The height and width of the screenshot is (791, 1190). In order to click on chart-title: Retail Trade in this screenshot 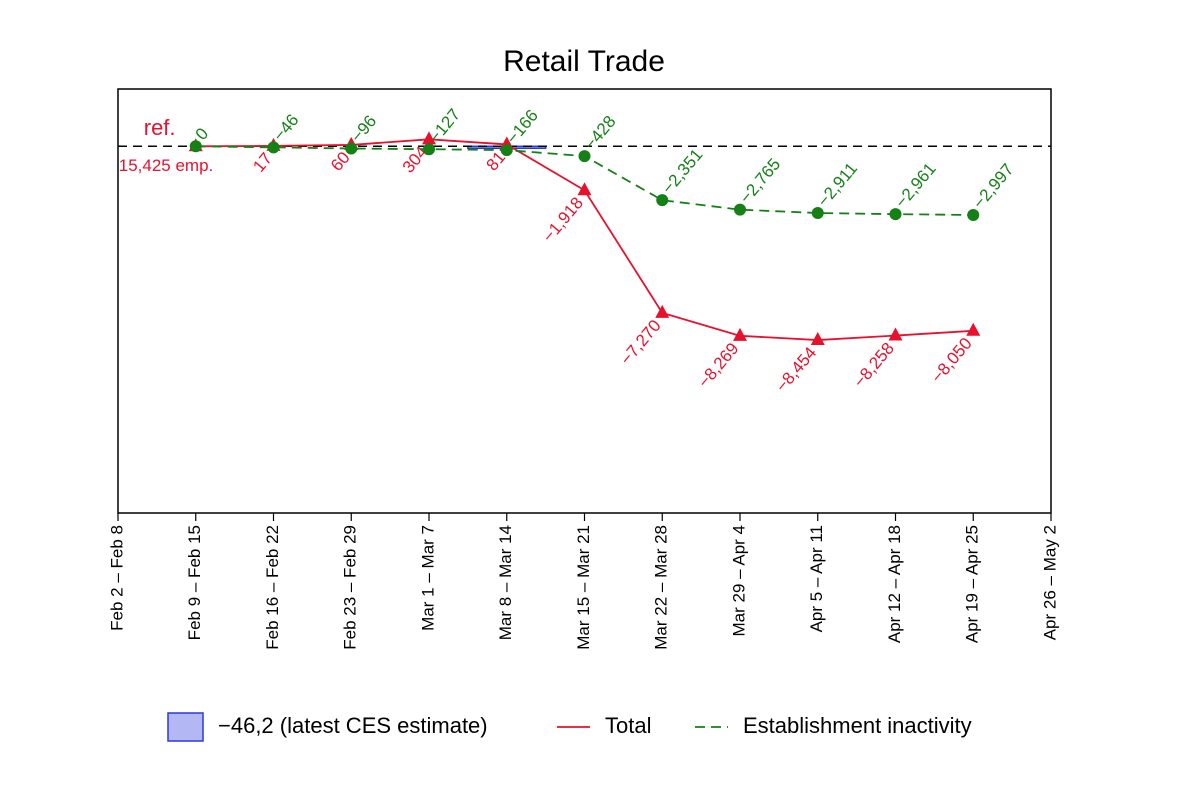, I will do `click(584, 61)`.